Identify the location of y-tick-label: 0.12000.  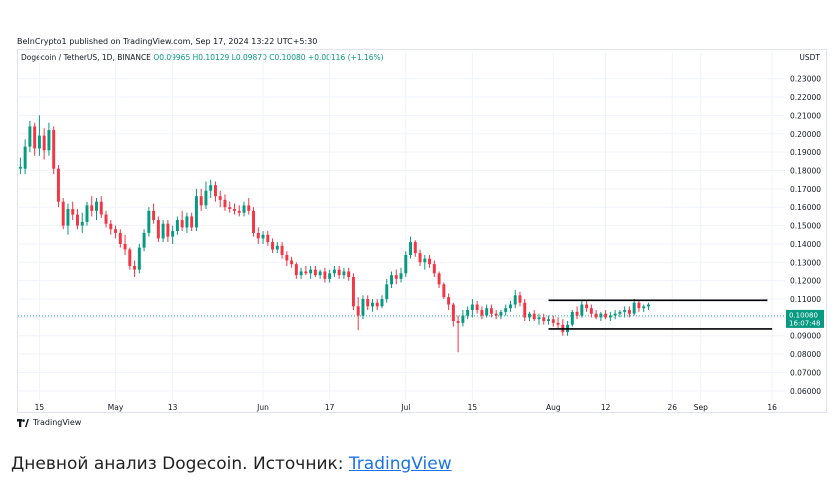
(805, 281).